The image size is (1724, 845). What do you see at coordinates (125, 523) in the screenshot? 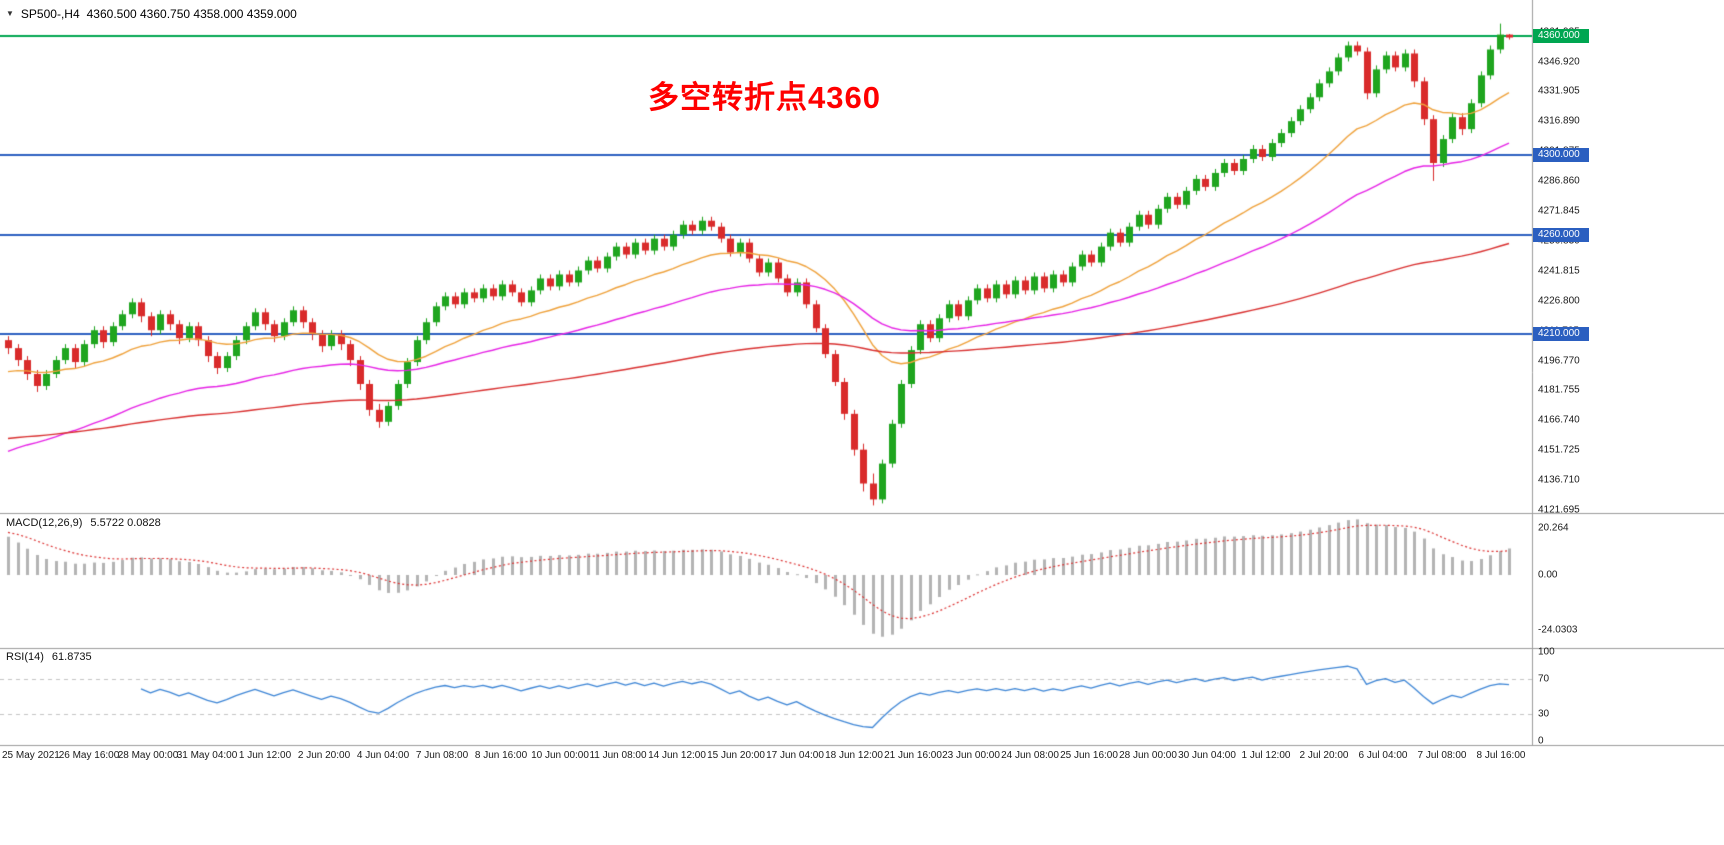
I see `macd-values: 5.5722 0.0828` at bounding box center [125, 523].